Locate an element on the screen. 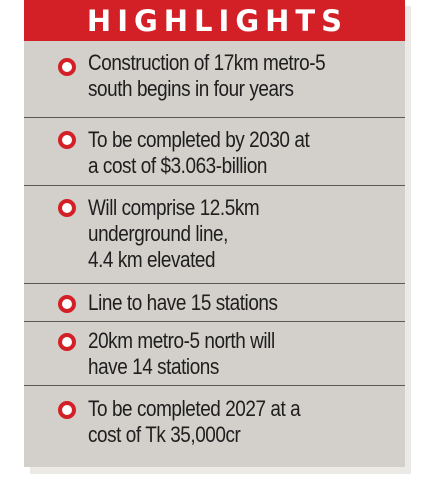  panel-shadow-right is located at coordinates (408, 240).